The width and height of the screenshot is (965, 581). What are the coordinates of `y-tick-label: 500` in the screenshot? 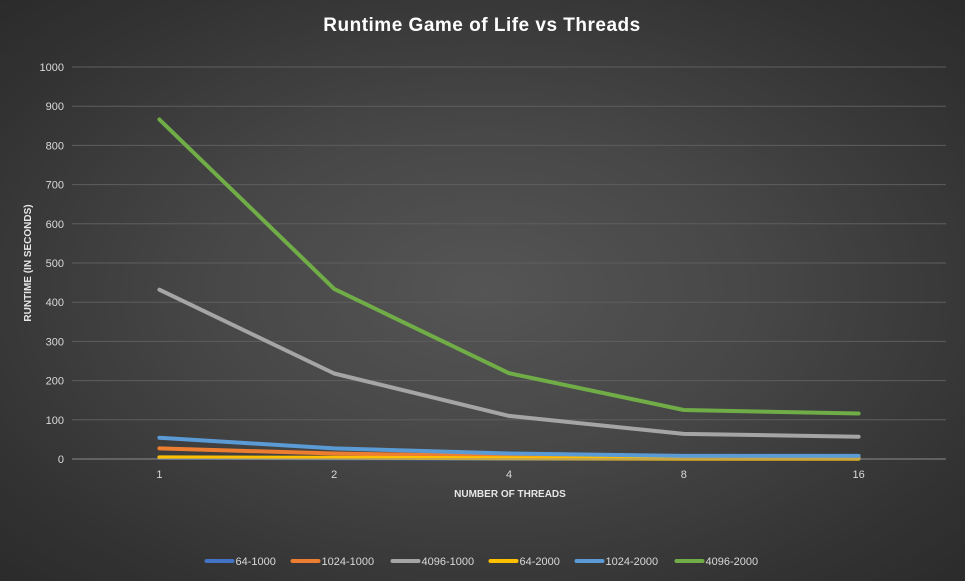 It's located at (55, 264).